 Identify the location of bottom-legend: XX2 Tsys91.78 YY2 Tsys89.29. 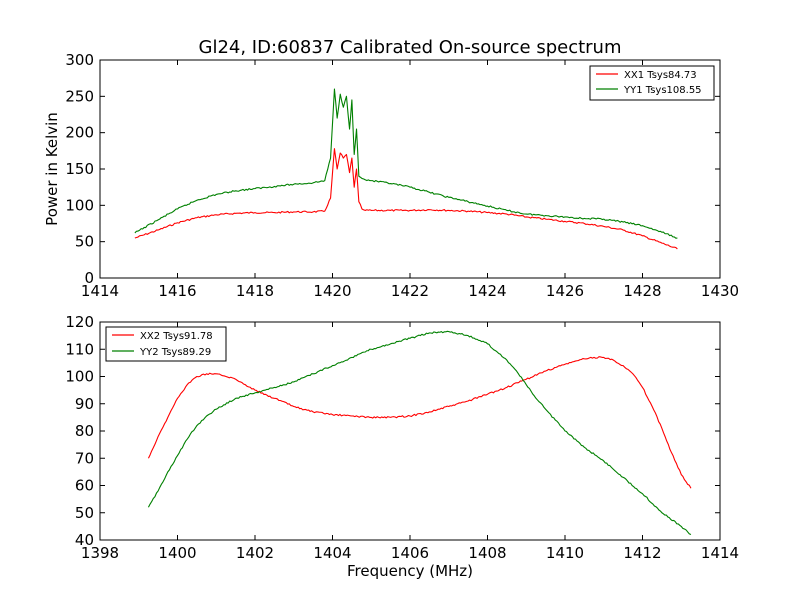
(166, 344).